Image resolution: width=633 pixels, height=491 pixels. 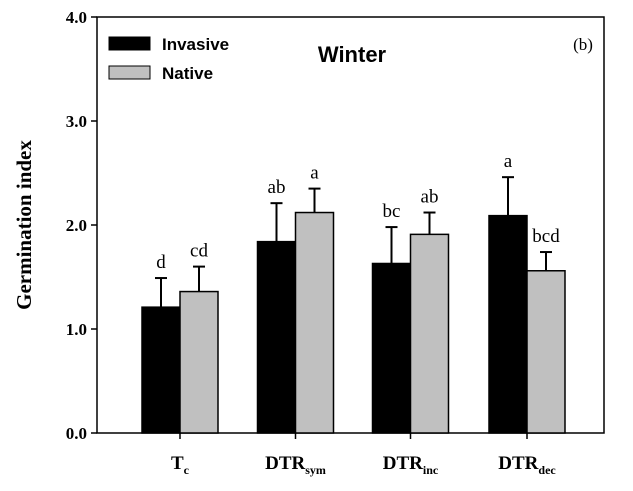 What do you see at coordinates (527, 465) in the screenshot?
I see `x-tick-label: DTRdec` at bounding box center [527, 465].